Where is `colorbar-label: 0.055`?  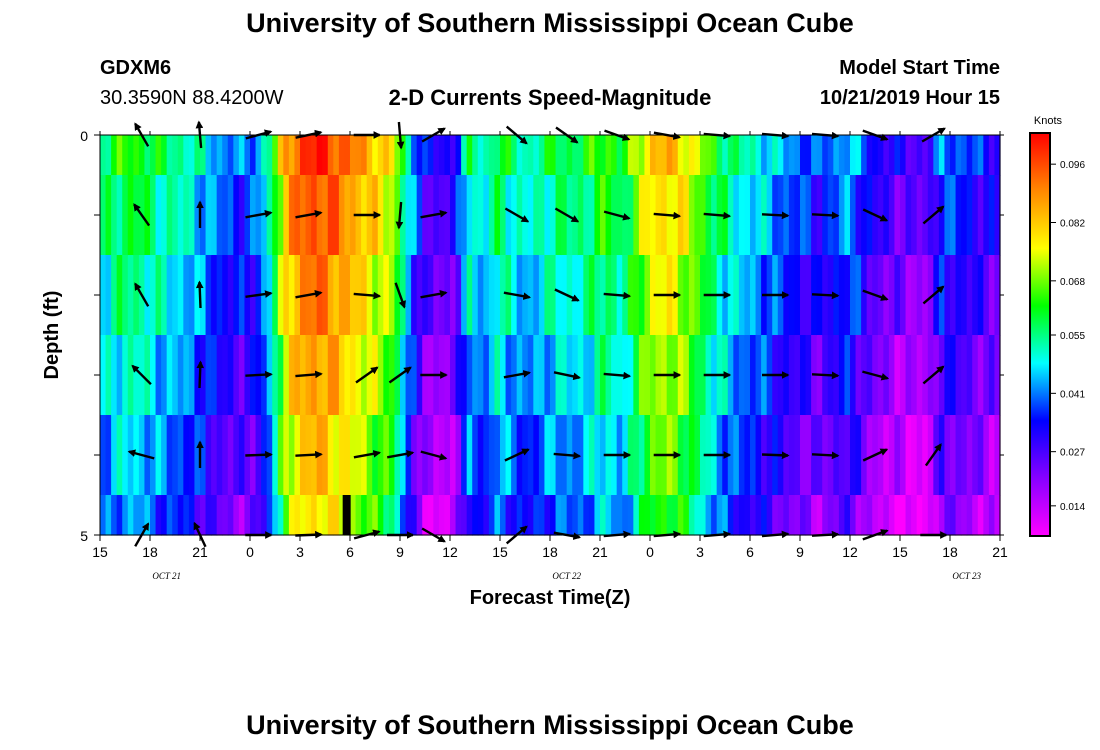 colorbar-label: 0.055 is located at coordinates (1072, 336).